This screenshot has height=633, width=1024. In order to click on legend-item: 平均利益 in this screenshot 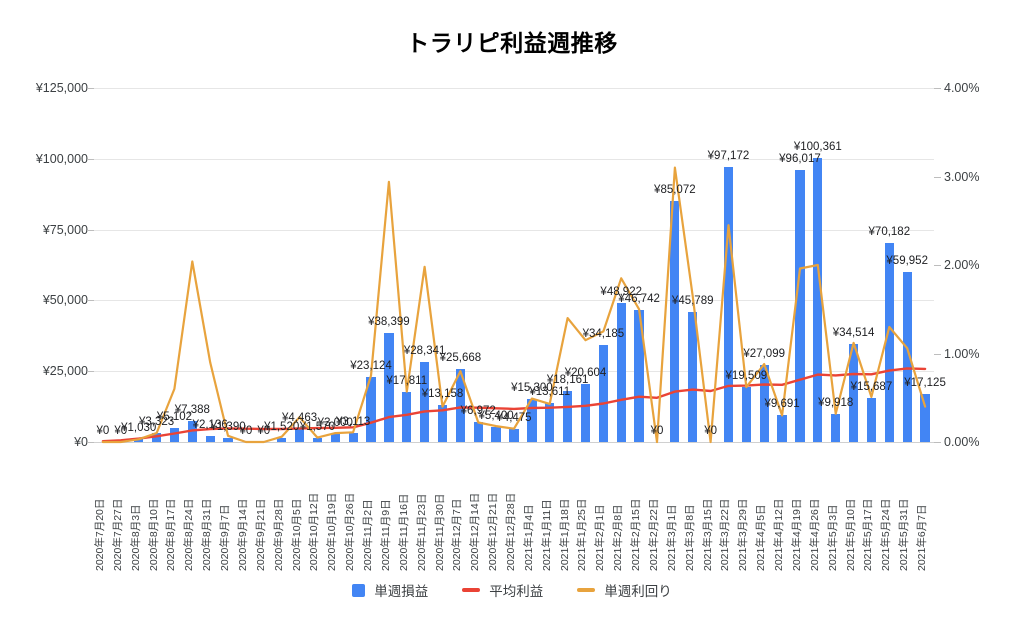, I will do `click(502, 590)`.